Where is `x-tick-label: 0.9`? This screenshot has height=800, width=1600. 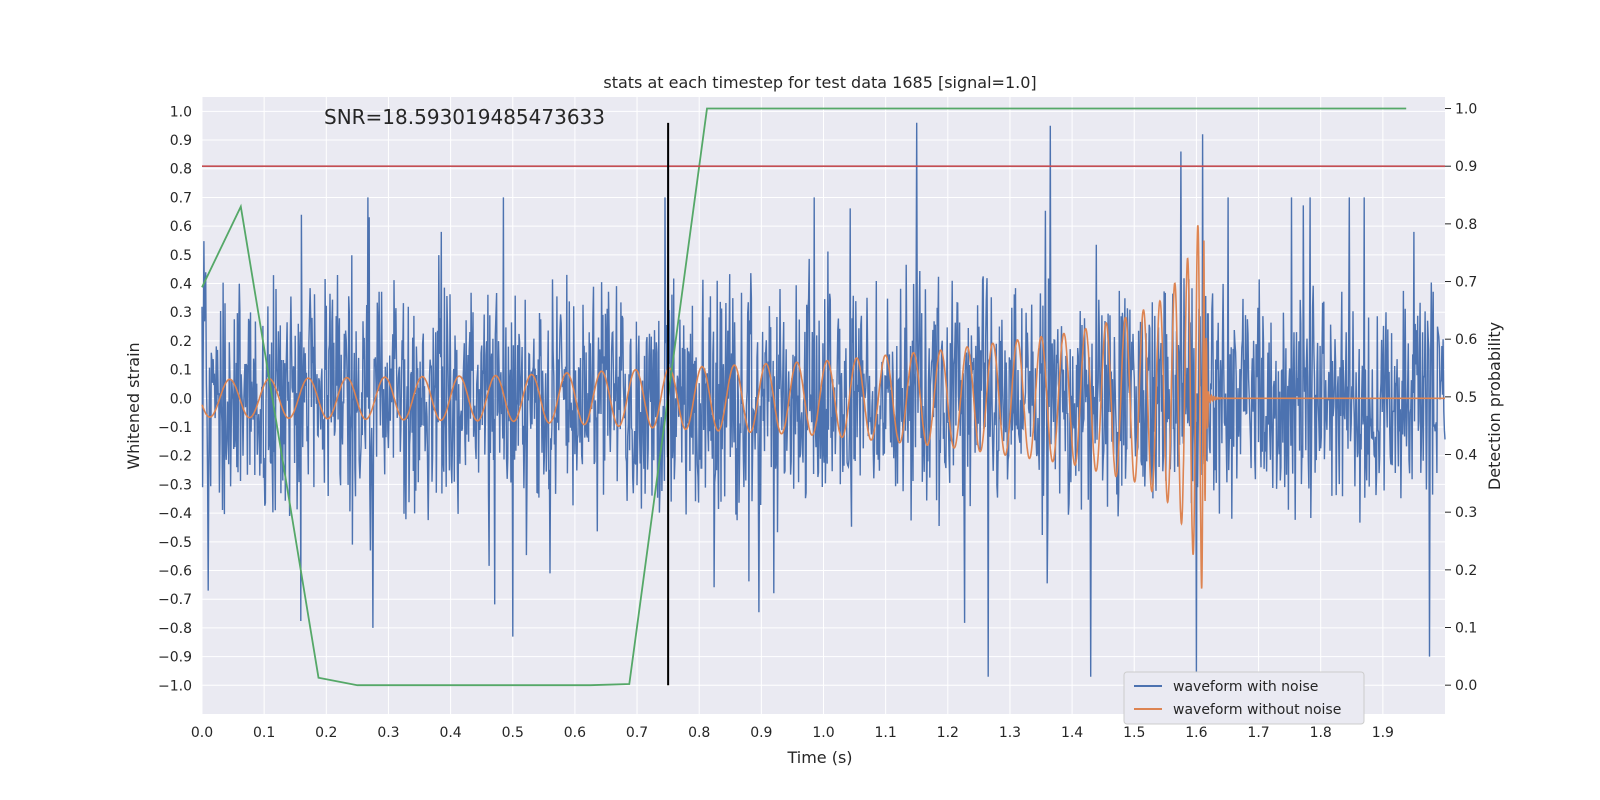
x-tick-label: 0.9 is located at coordinates (761, 733).